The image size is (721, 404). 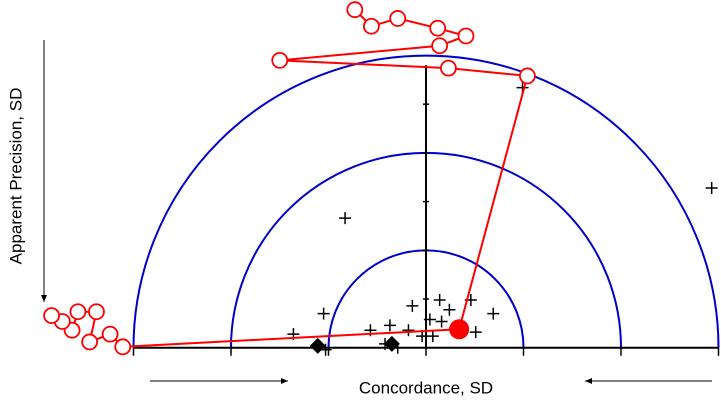 What do you see at coordinates (426, 387) in the screenshot?
I see `x-axis-label: Concordance, SD` at bounding box center [426, 387].